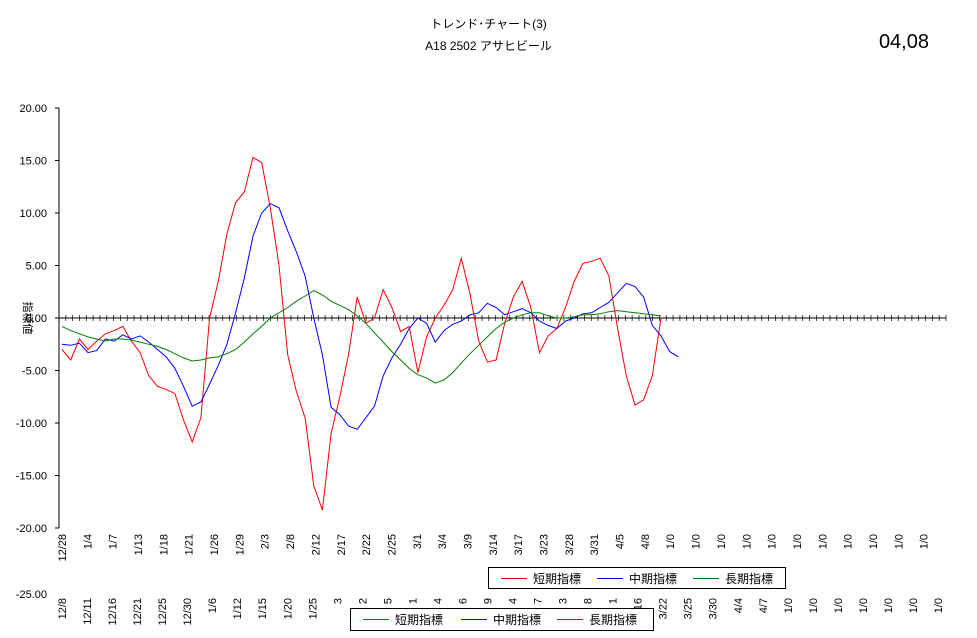 The height and width of the screenshot is (638, 977). I want to click on x2-tick-label: 1/15, so click(263, 608).